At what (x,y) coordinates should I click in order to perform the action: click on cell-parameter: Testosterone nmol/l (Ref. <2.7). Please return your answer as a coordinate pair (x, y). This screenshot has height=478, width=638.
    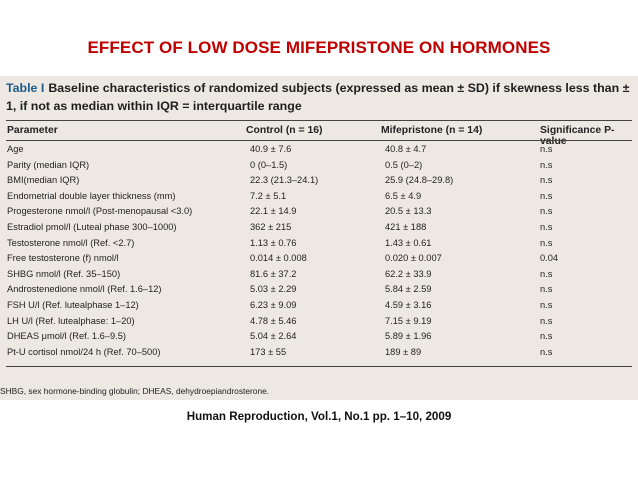
    Looking at the image, I should click on (71, 242).